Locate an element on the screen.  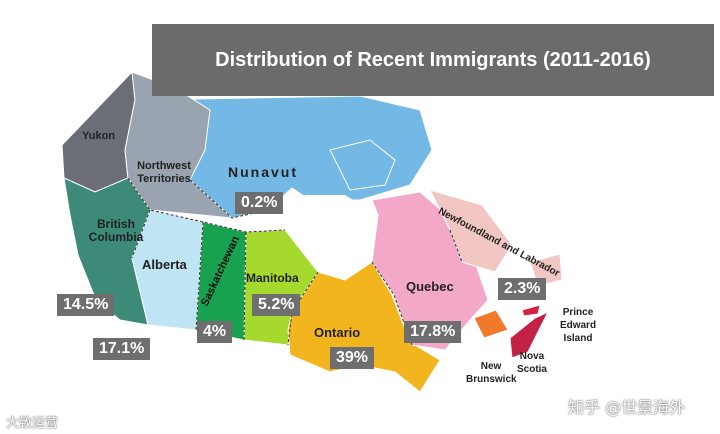
region-nb is located at coordinates (491, 324).